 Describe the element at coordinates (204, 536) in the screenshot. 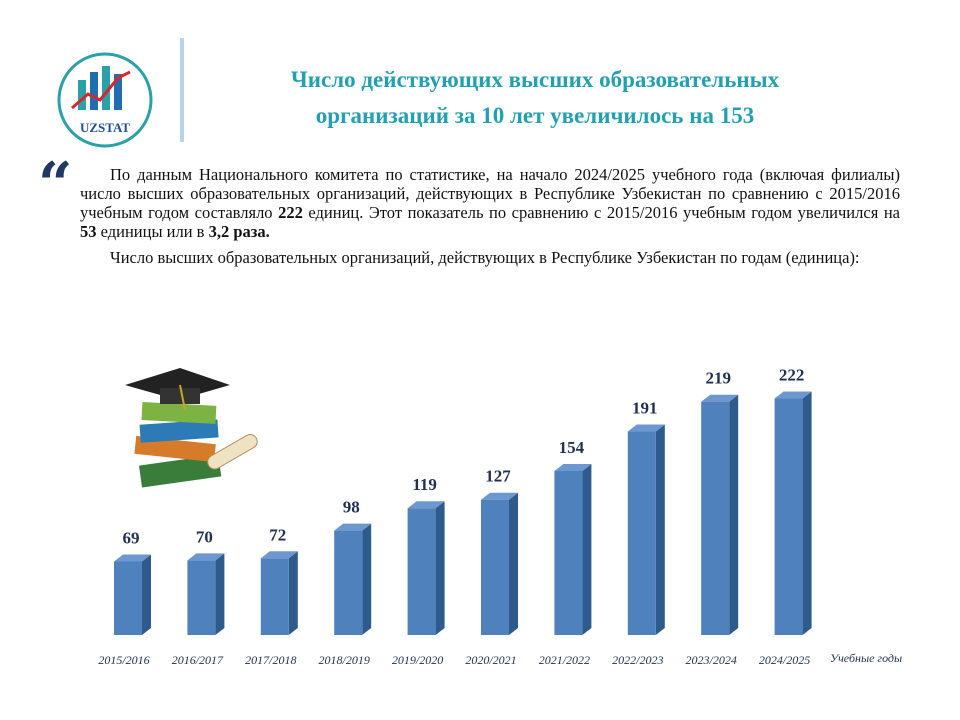

I see `value-label: 70` at that location.